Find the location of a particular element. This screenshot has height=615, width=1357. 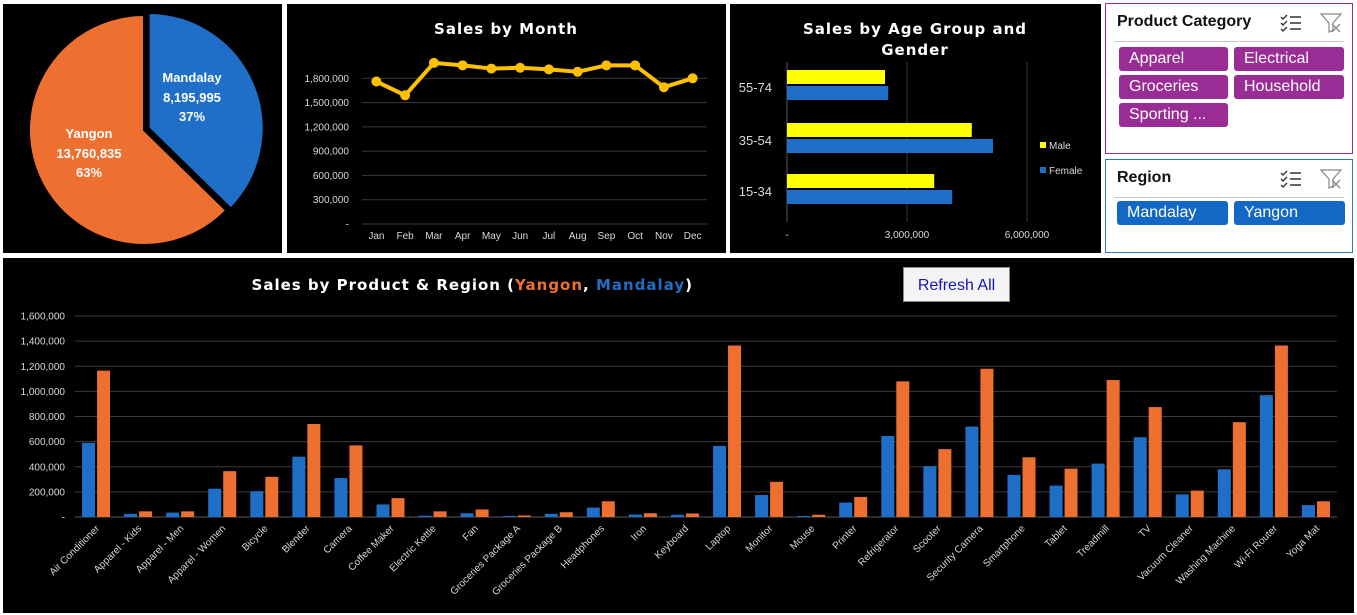

slicer-item-groceries: Groceries is located at coordinates (1173, 87).